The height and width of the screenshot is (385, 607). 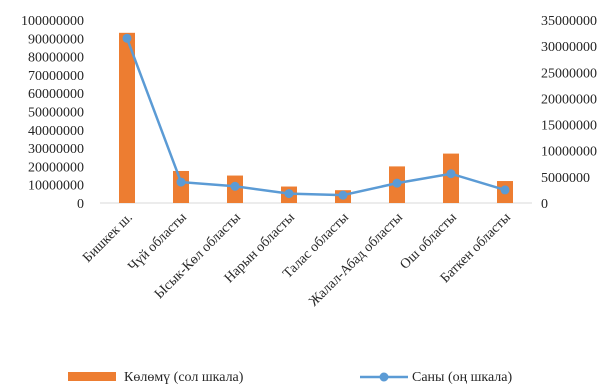 I want to click on left-axis-tick-label: 90000000, so click(x=56, y=39).